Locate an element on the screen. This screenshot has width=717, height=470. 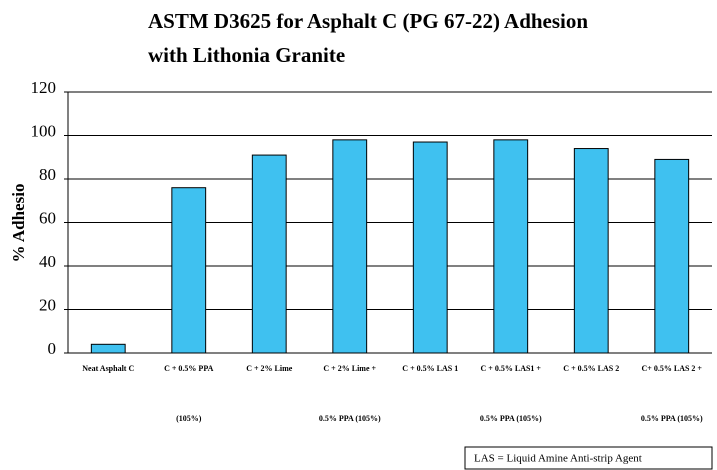
x-tick-label: C + 0.5% LAS 1 is located at coordinates (430, 368).